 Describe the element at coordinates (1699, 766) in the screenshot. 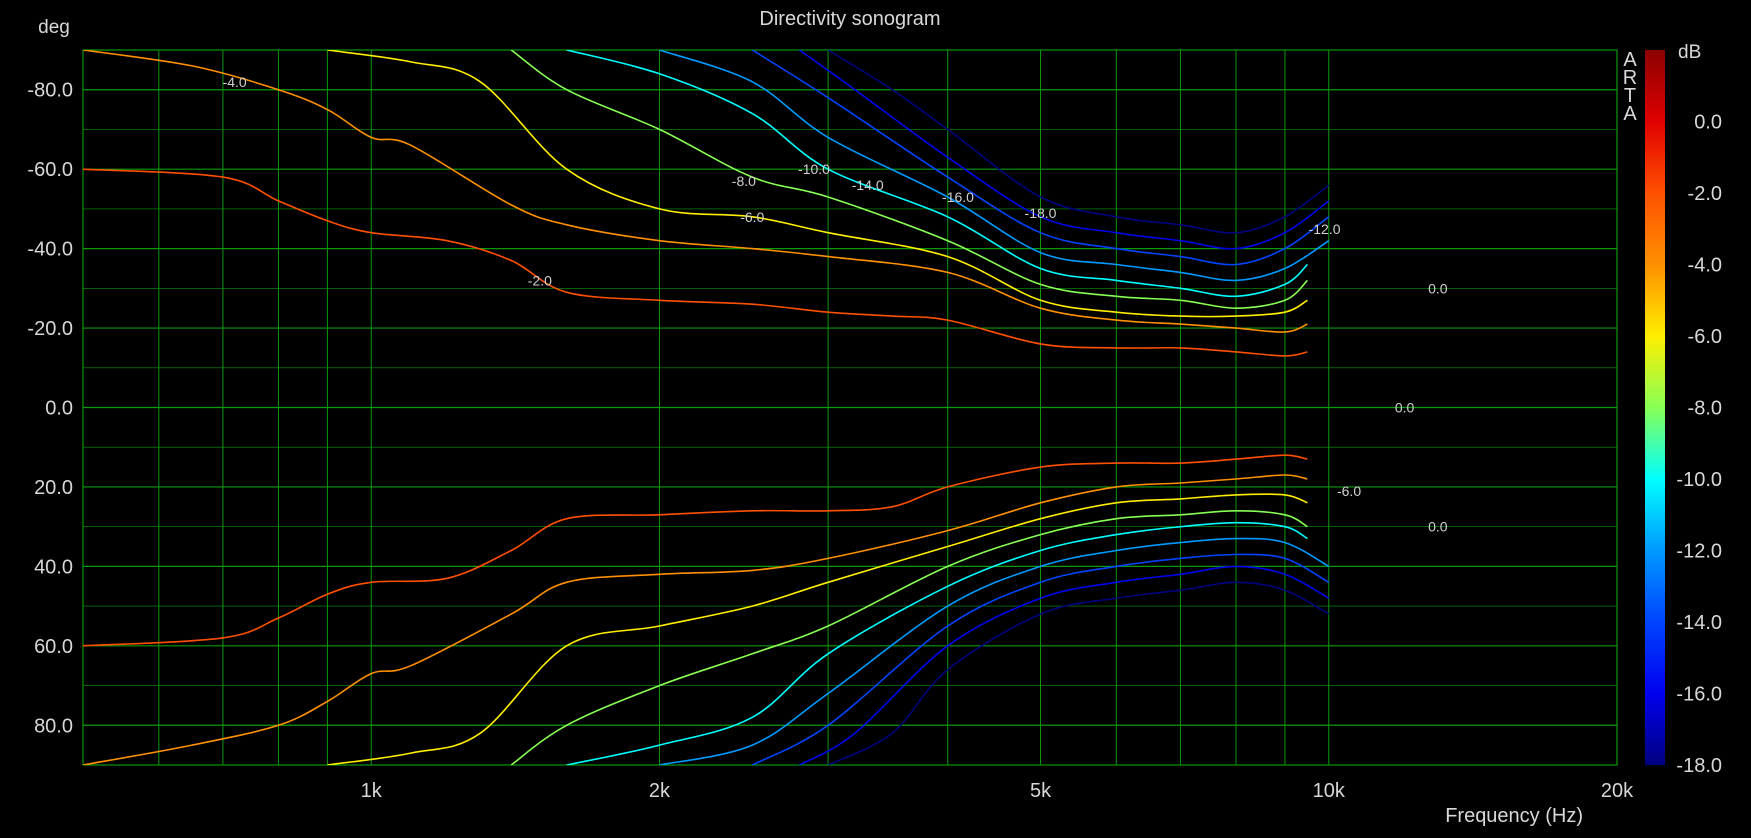

I see `colorbar-tick-label: -18.0` at that location.